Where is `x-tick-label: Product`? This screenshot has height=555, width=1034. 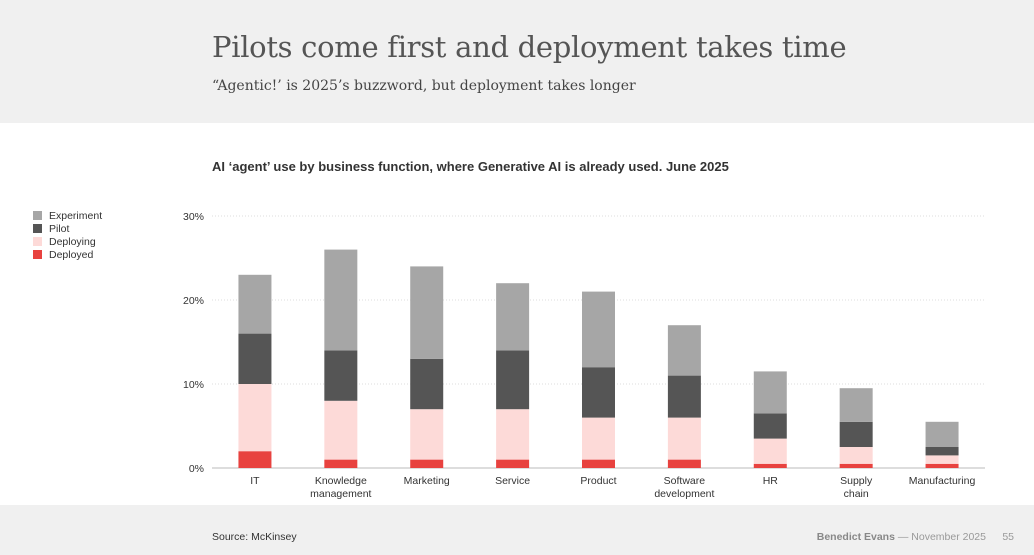 x-tick-label: Product is located at coordinates (598, 481).